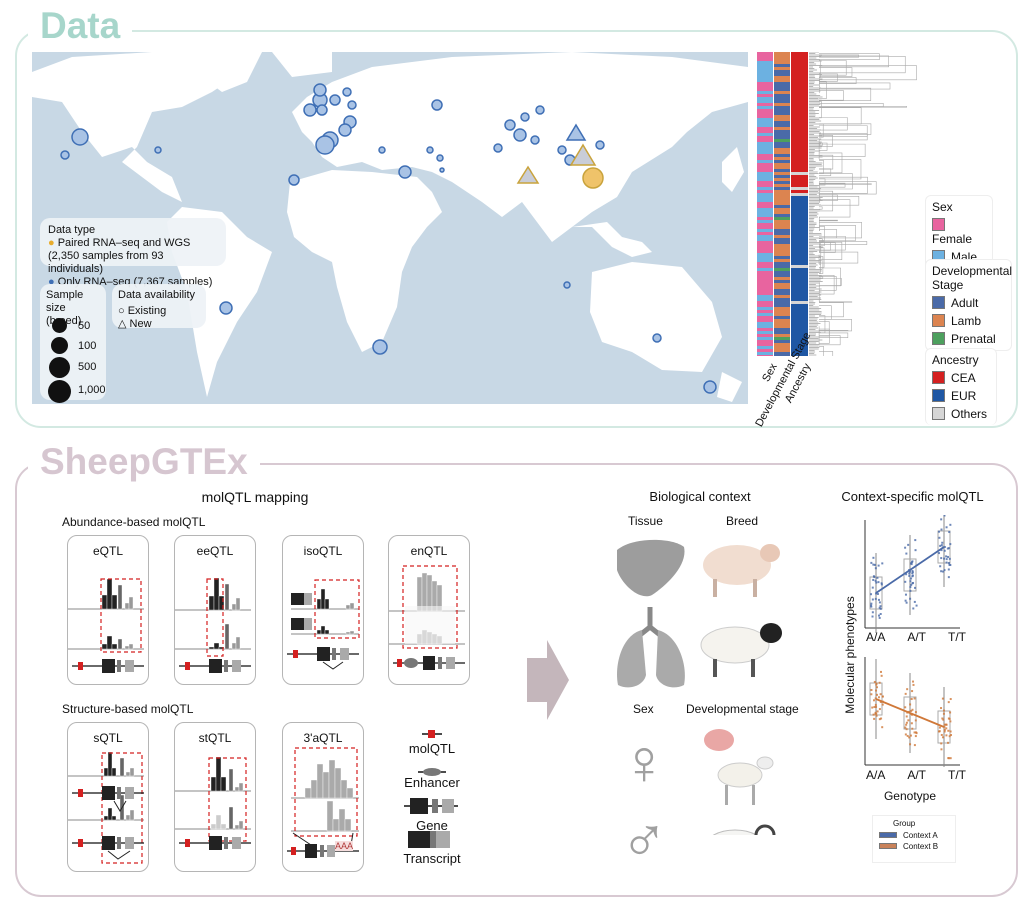  I want to click on molqtl-mapping-title: molQTL mapping, so click(255, 497).